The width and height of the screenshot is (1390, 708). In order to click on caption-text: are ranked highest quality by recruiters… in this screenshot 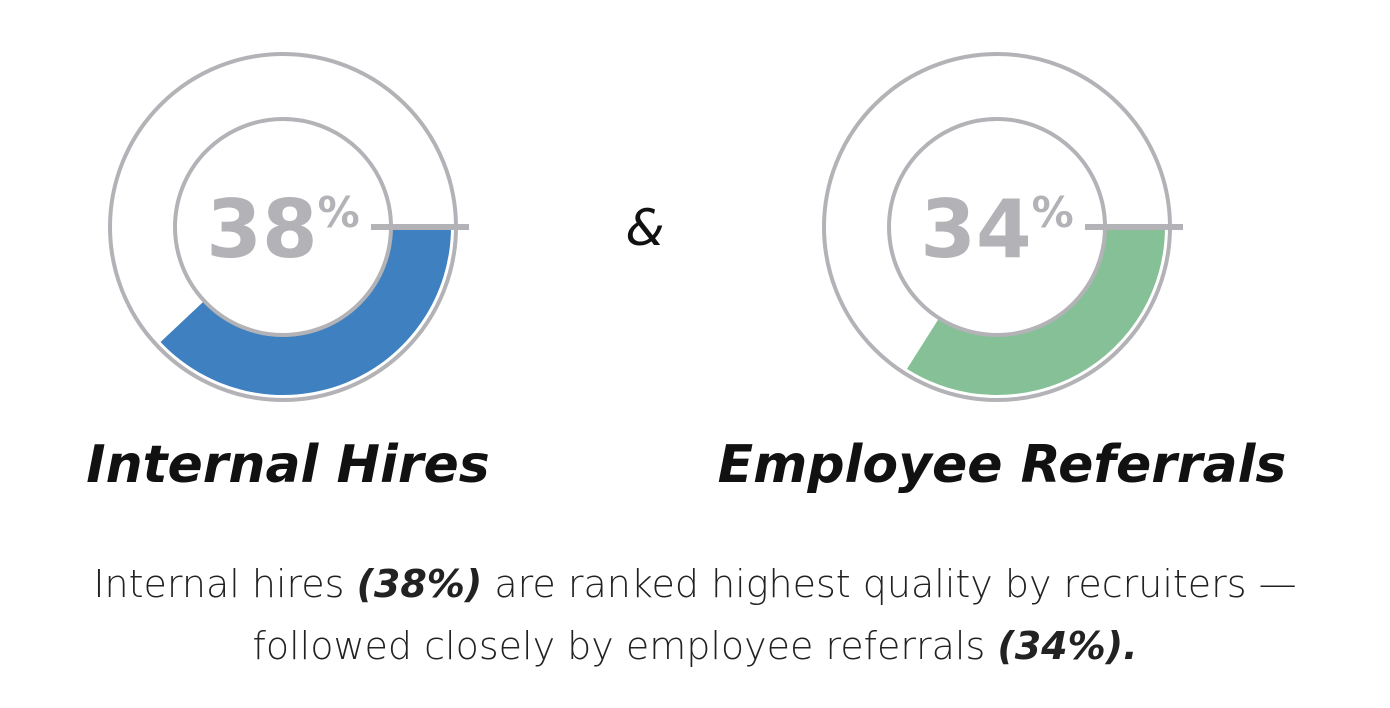, I will do `click(889, 584)`.